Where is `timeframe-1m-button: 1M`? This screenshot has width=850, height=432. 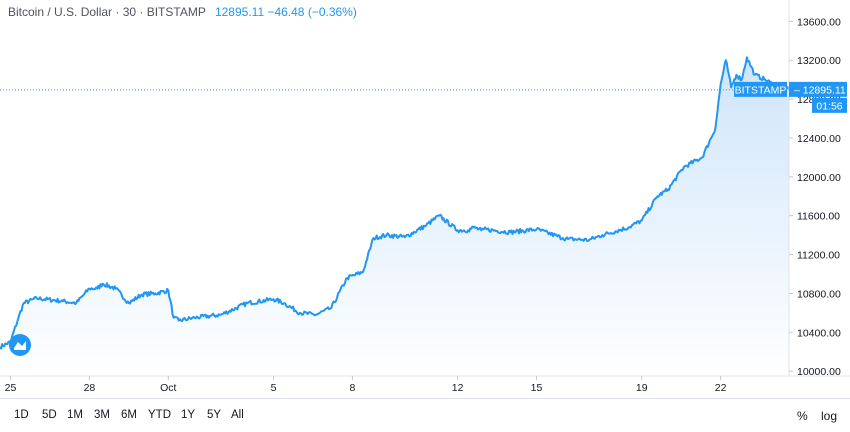
timeframe-1m-button: 1M is located at coordinates (75, 415).